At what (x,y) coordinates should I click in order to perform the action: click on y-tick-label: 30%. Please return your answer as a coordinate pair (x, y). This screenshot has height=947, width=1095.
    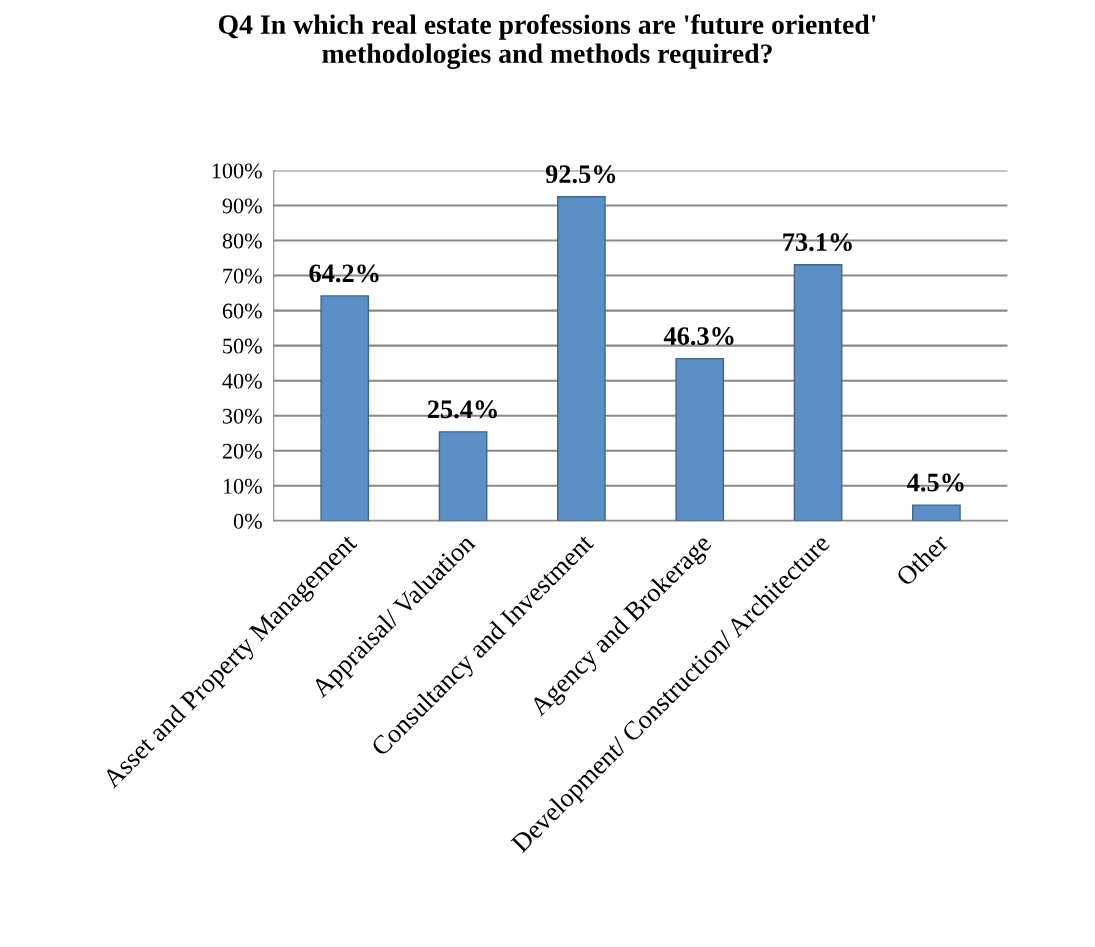
    Looking at the image, I should click on (242, 416).